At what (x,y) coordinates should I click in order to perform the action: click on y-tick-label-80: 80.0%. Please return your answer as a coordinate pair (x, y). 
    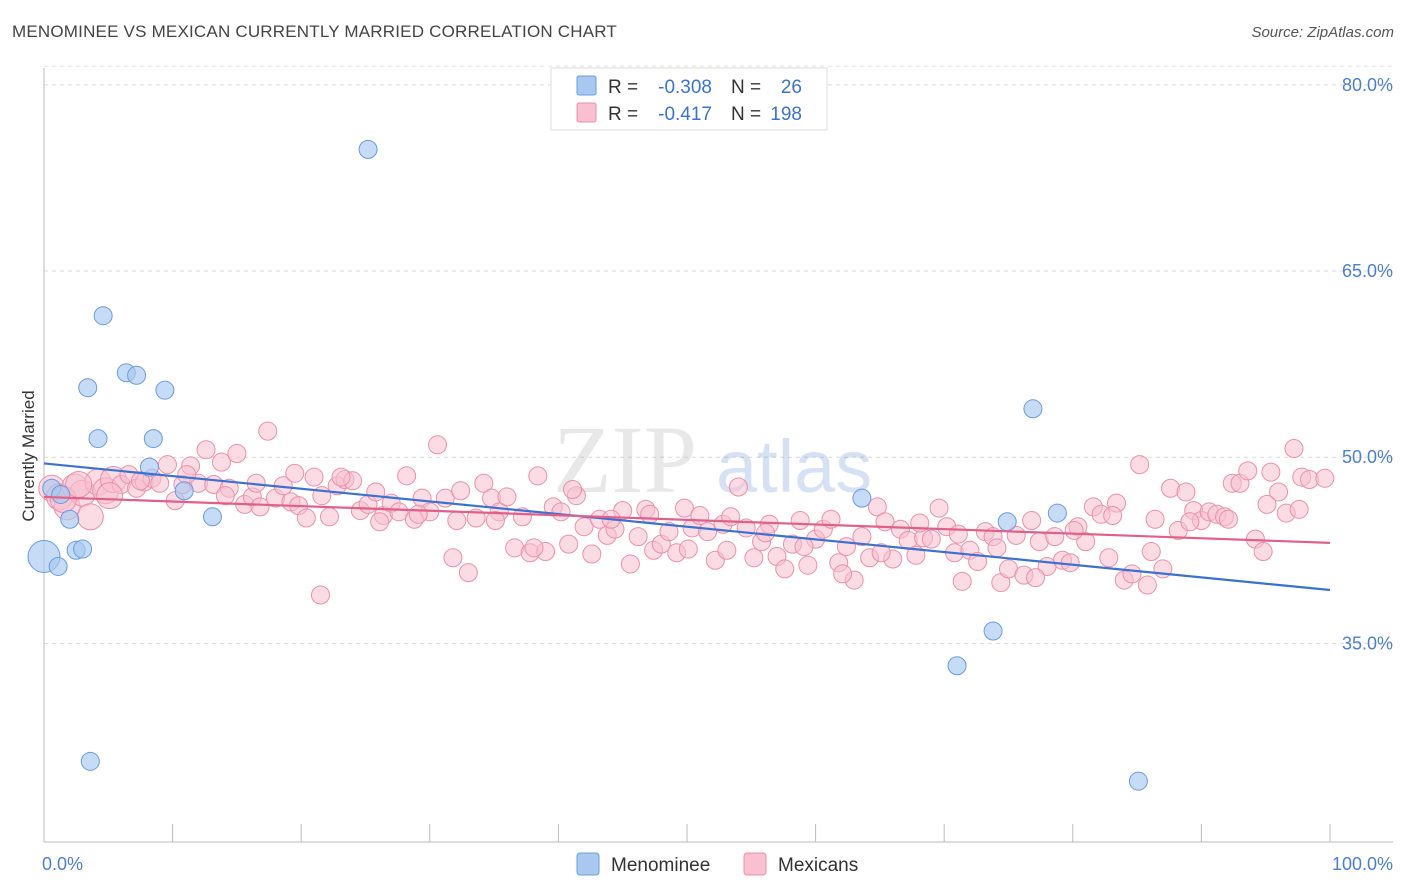
    Looking at the image, I should click on (1367, 85).